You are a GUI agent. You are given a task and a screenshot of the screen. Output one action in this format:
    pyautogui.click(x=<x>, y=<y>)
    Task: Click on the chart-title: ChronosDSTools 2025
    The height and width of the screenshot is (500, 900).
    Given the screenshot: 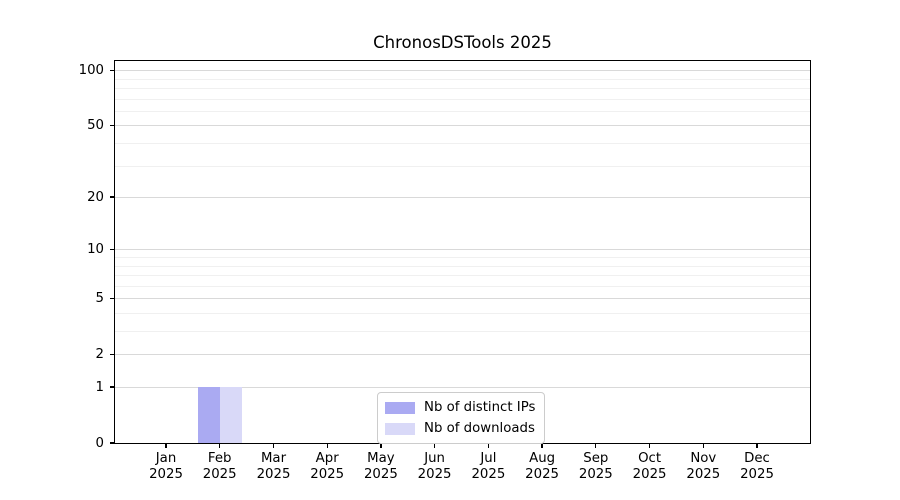 What is the action you would take?
    pyautogui.click(x=462, y=42)
    